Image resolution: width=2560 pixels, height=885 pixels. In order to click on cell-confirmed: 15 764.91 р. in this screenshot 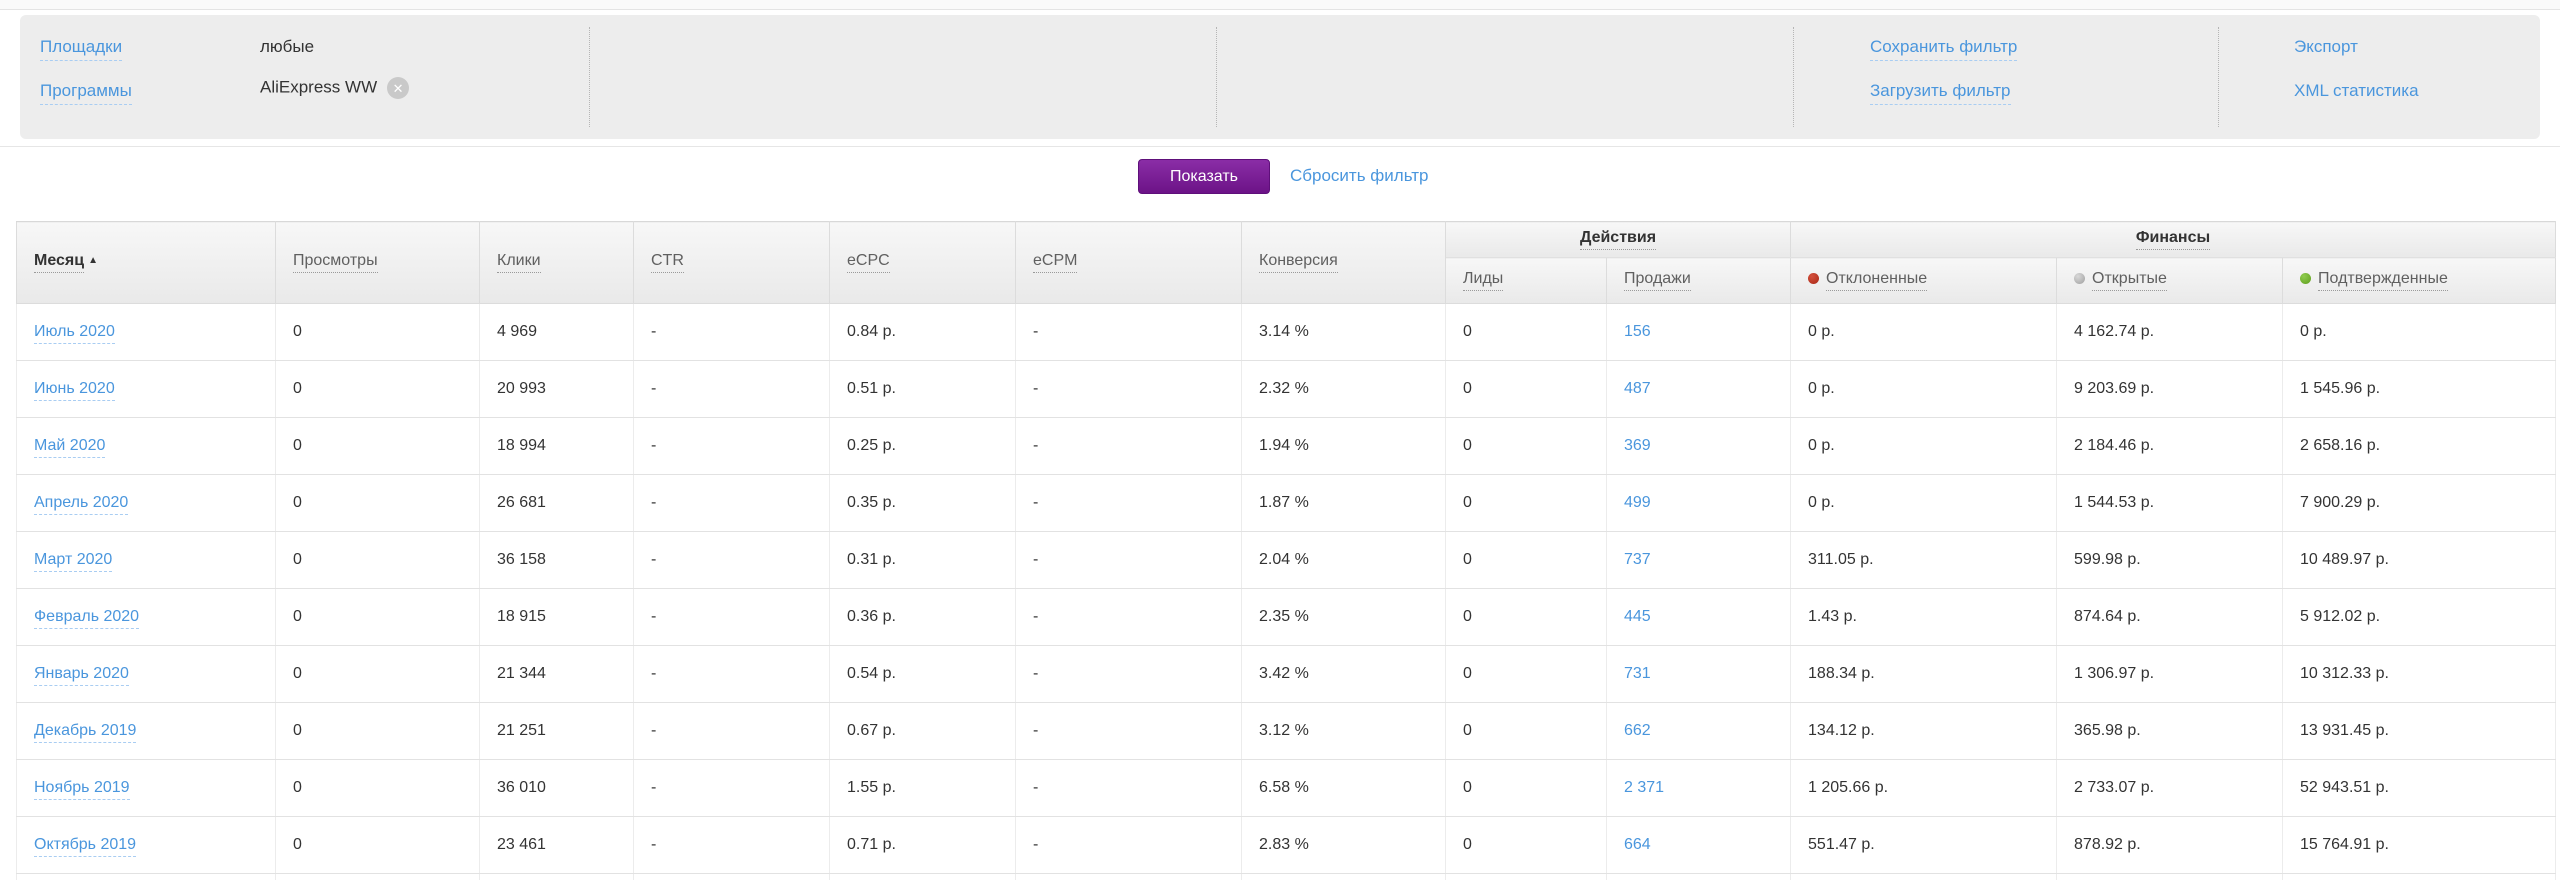, I will do `click(2419, 845)`.